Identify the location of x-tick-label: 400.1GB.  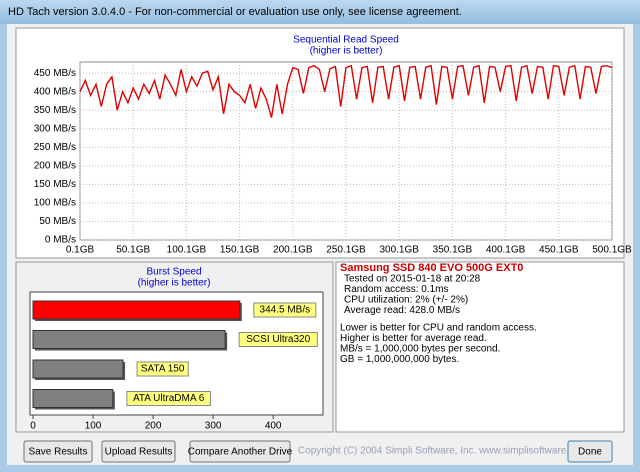
(506, 250).